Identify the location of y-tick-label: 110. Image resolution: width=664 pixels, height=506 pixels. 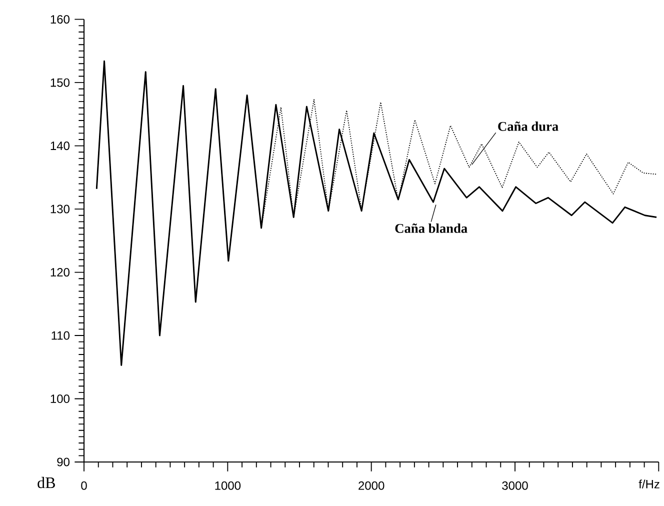
(61, 335).